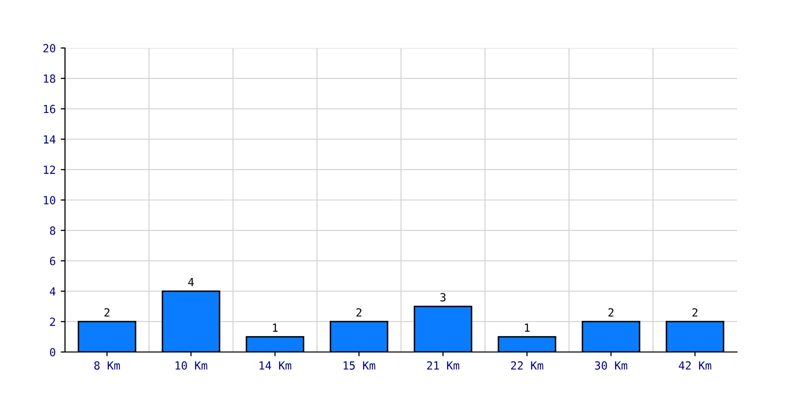 The height and width of the screenshot is (400, 800). Describe the element at coordinates (53, 291) in the screenshot. I see `y-tick-label: 4` at that location.